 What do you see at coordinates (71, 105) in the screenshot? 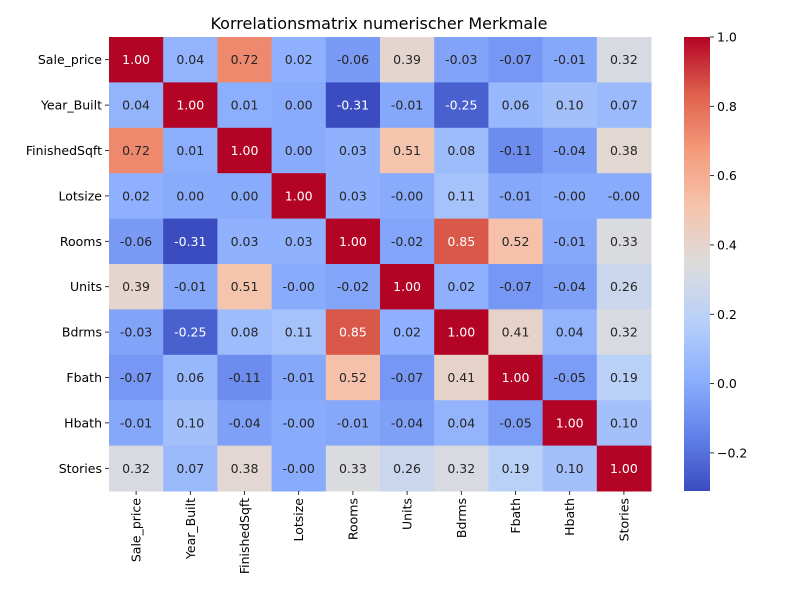
I see `row-tick-label: Year_Built` at bounding box center [71, 105].